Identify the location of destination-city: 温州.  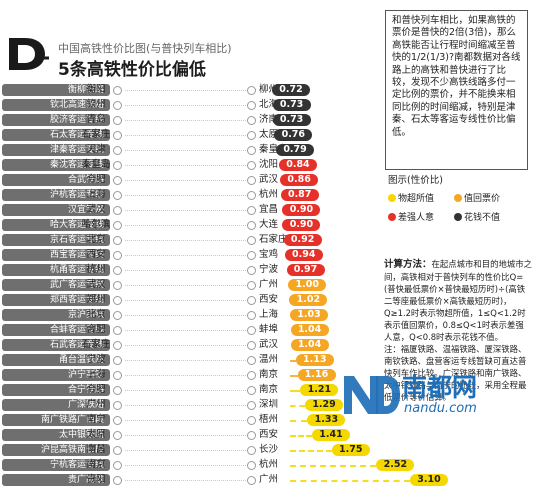
(269, 359).